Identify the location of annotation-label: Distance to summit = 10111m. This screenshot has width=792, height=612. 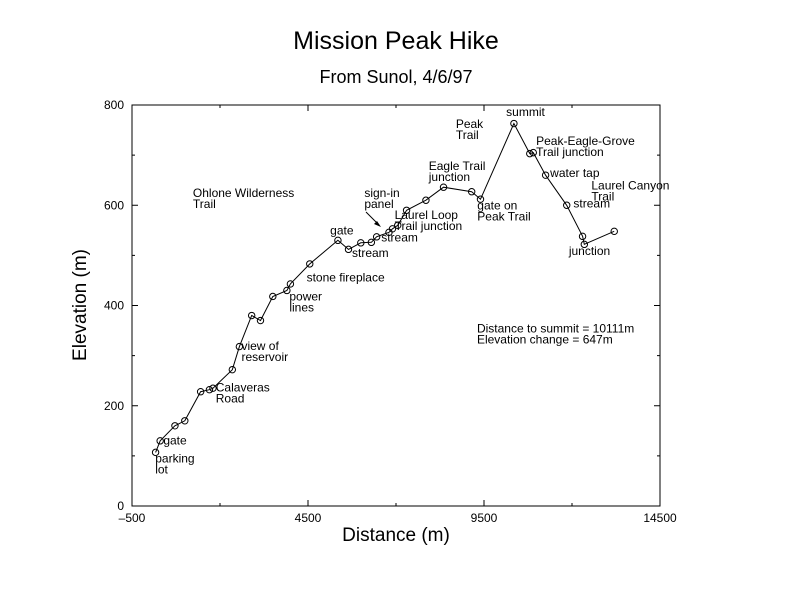
(555, 329).